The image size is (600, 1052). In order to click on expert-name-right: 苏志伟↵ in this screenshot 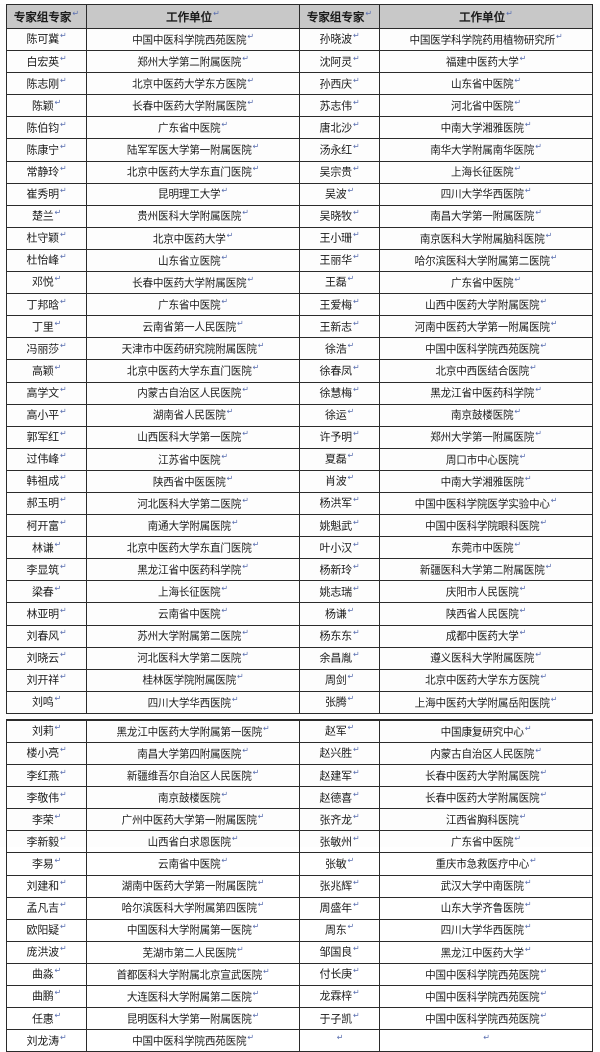, I will do `click(339, 106)`.